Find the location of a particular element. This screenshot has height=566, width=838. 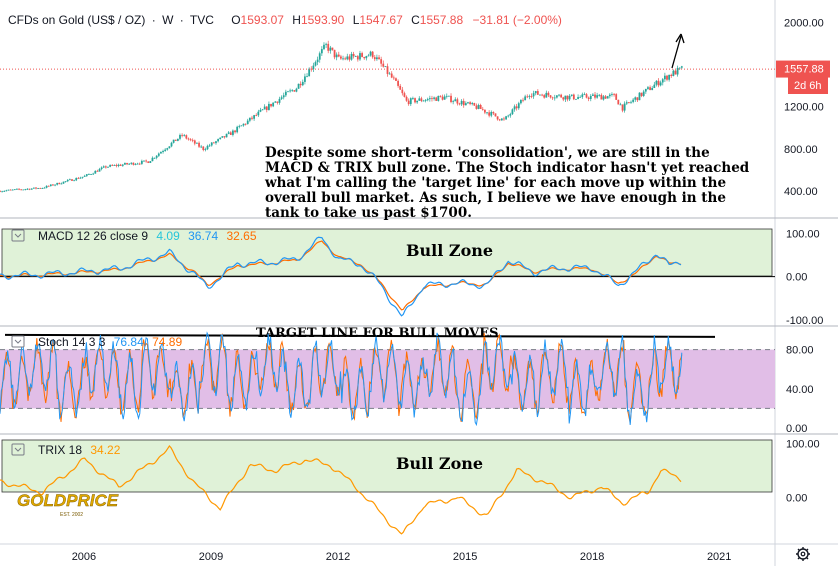

trix-axis: 0.00 100.00 is located at coordinates (803, 471).